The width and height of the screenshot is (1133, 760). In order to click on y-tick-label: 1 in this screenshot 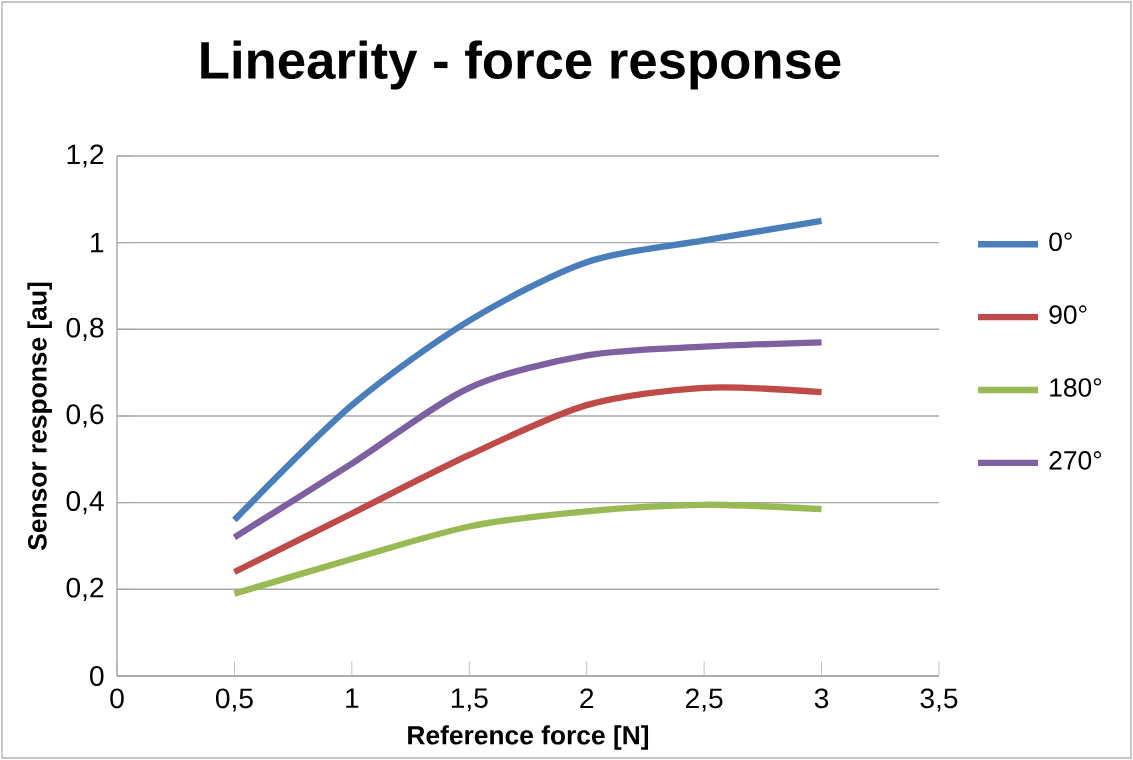, I will do `click(97, 242)`.